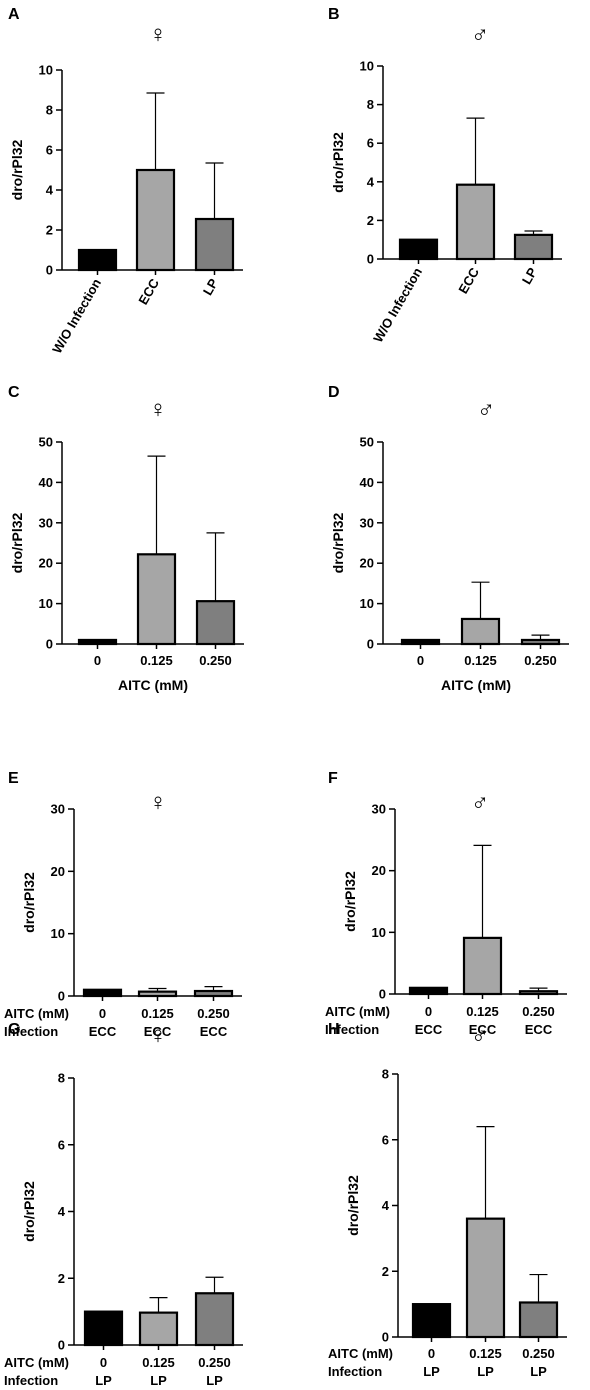 This screenshot has width=590, height=1390. Describe the element at coordinates (13, 778) in the screenshot. I see `panel-e-letter: E` at that location.